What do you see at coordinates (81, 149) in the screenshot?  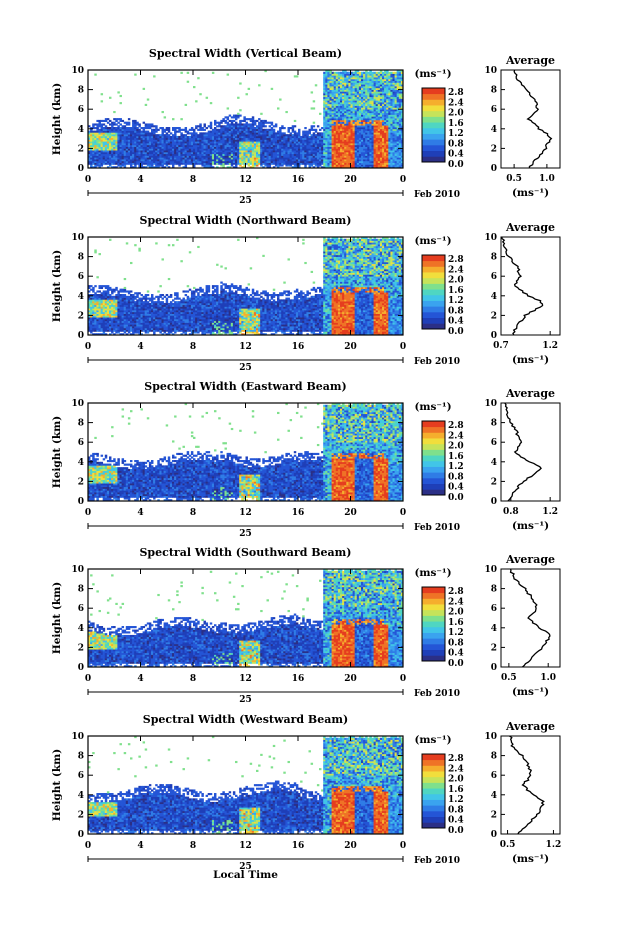 I see `y-tick-label: 2` at bounding box center [81, 149].